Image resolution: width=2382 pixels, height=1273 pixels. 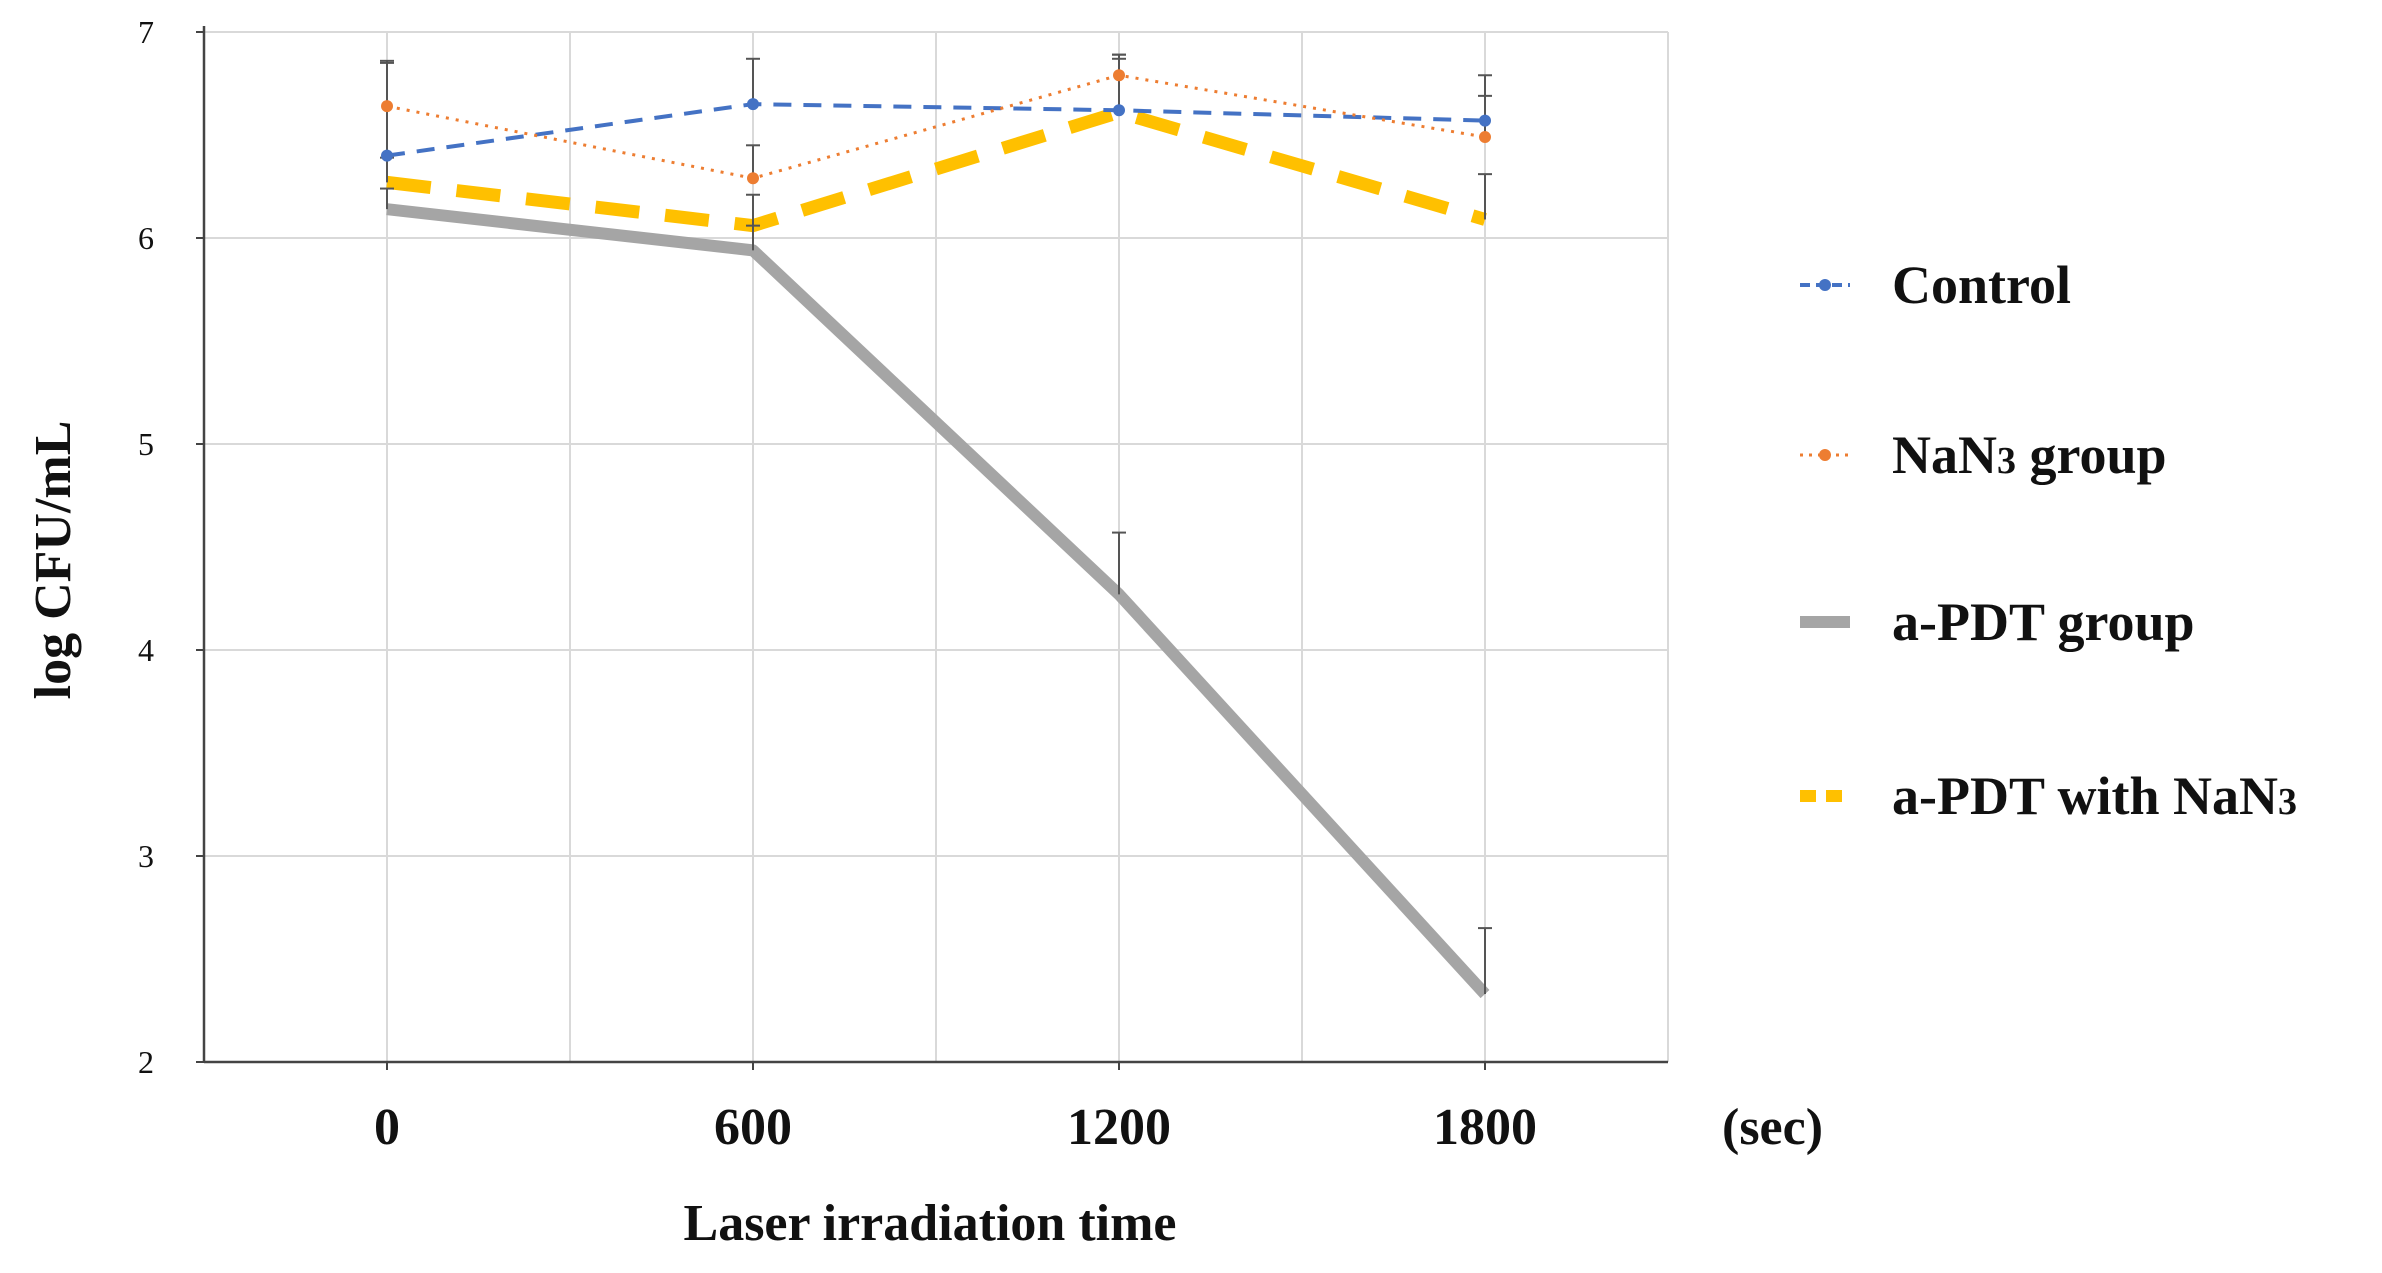 I want to click on y-tick-labels: 2 3 4 5 6 7, so click(x=146, y=547).